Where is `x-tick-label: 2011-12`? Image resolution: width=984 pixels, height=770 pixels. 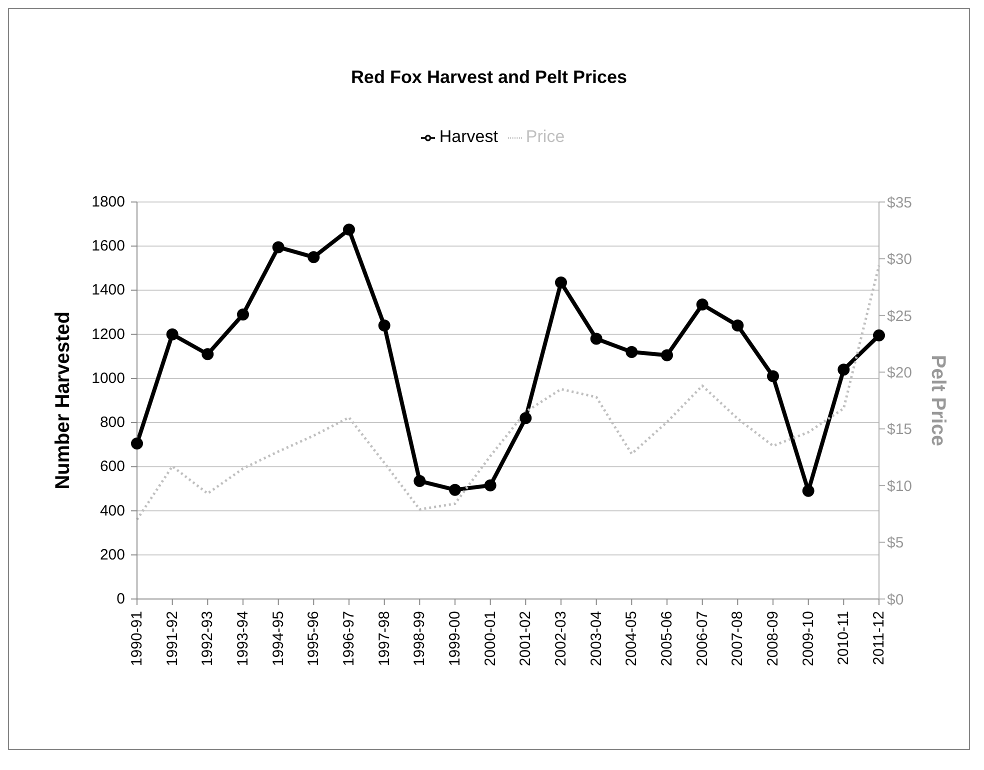 x-tick-label: 2011-12 is located at coordinates (879, 638).